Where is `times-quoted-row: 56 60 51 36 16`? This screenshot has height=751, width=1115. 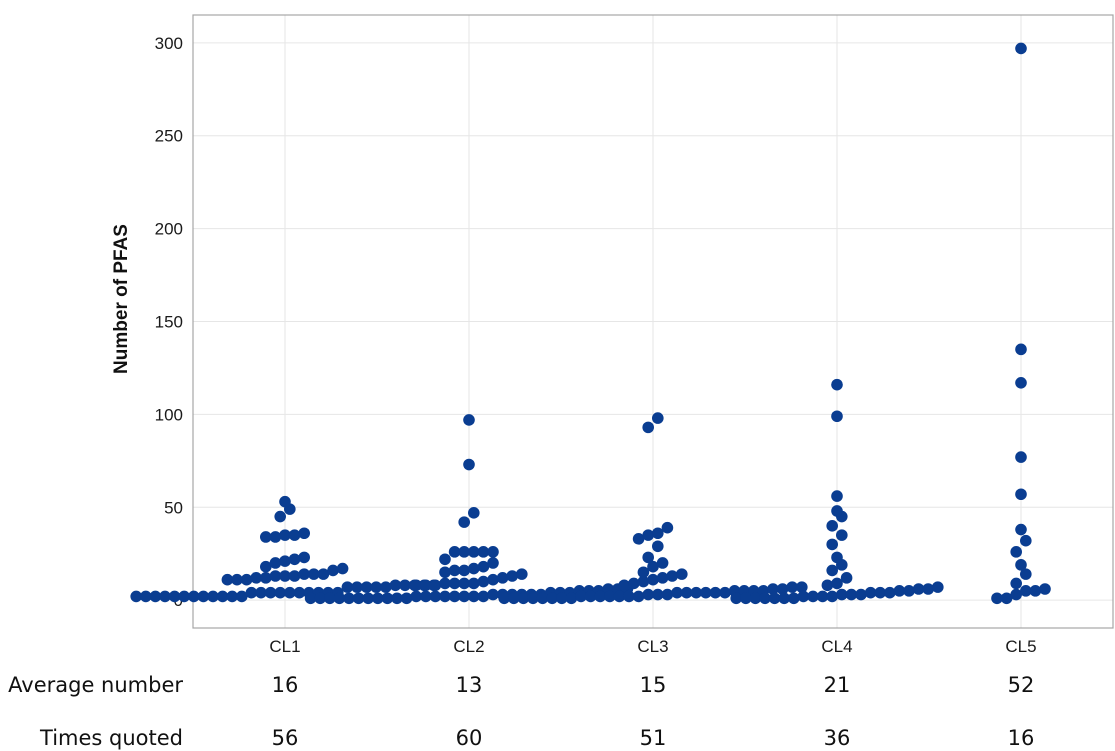
times-quoted-row: 56 60 51 36 16 is located at coordinates (653, 738).